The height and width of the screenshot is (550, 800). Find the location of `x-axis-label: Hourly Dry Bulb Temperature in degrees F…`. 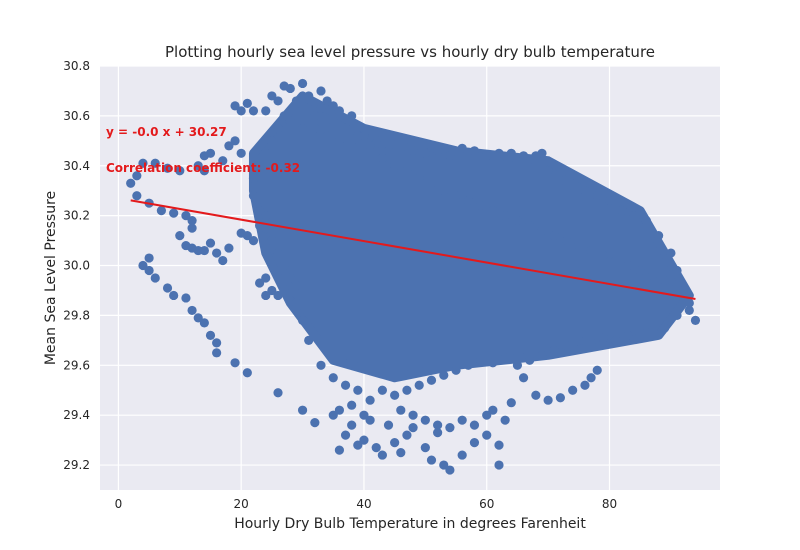

x-axis-label: Hourly Dry Bulb Temperature in degrees F… is located at coordinates (410, 524).